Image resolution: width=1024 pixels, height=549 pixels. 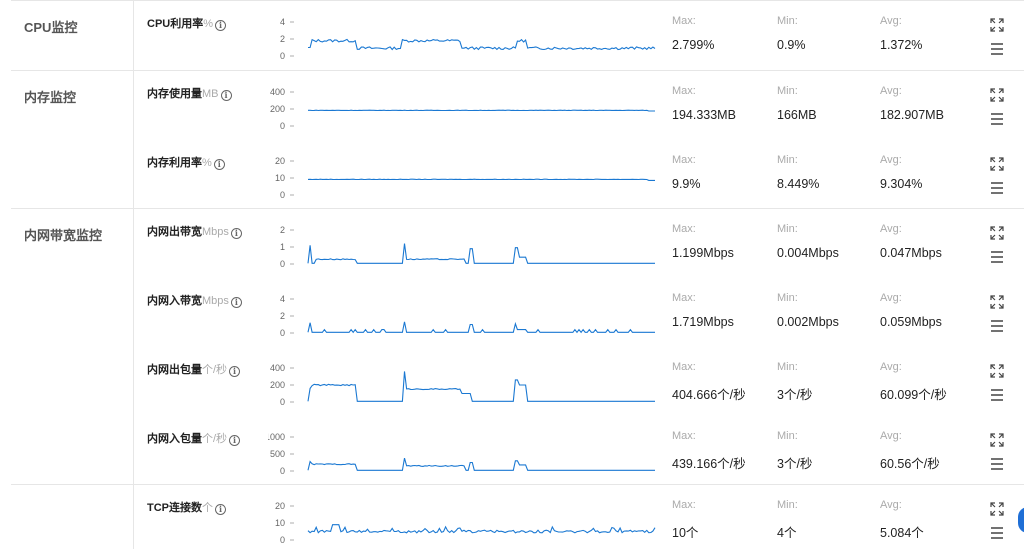 What do you see at coordinates (50, 97) in the screenshot?
I see `group-title-memory: 内存监控` at bounding box center [50, 97].